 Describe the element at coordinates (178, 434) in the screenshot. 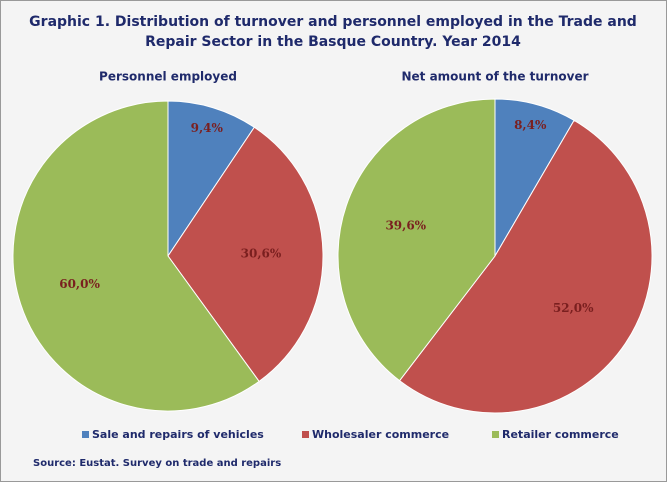

I see `legend-label: Sale and repairs of vehicles` at that location.